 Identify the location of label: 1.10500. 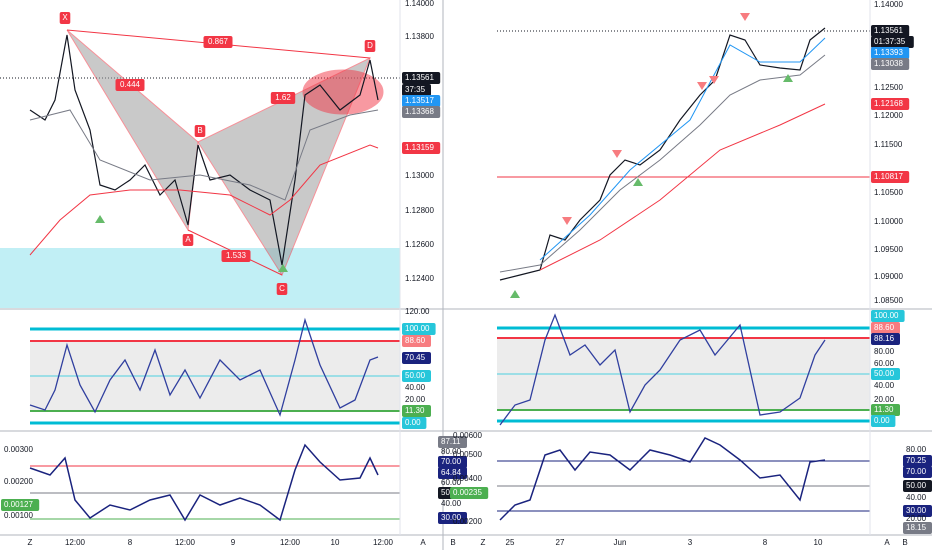
(888, 192).